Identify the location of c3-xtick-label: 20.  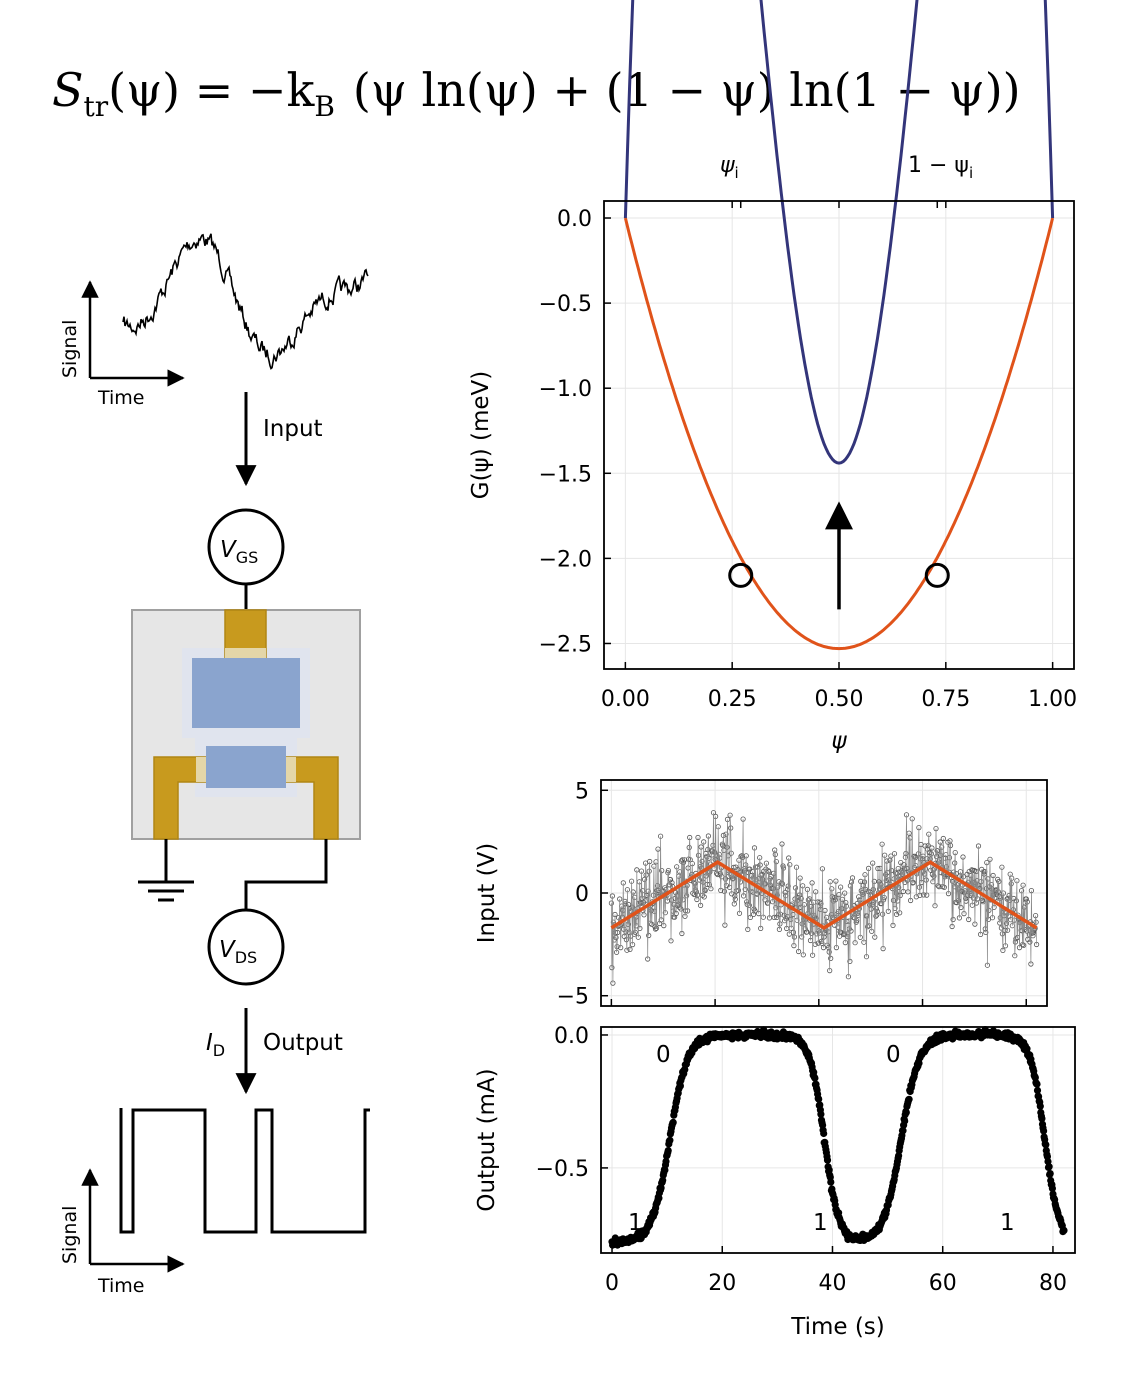
(722, 1283).